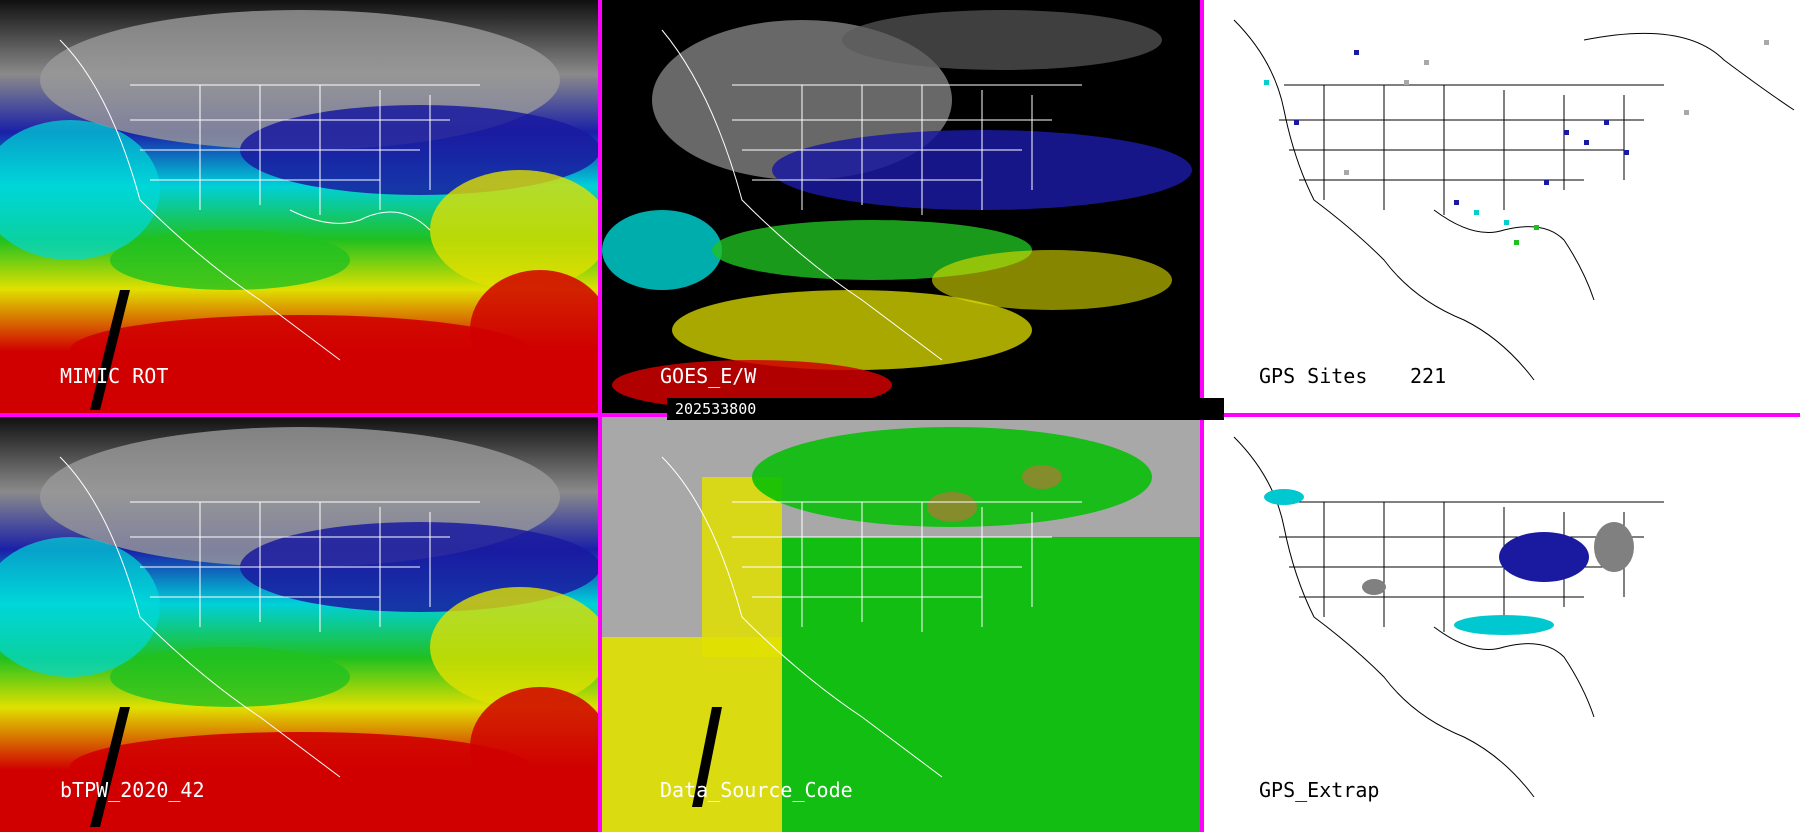 The height and width of the screenshot is (832, 1800). I want to click on timestamp-bar: 202533800, so click(945, 409).